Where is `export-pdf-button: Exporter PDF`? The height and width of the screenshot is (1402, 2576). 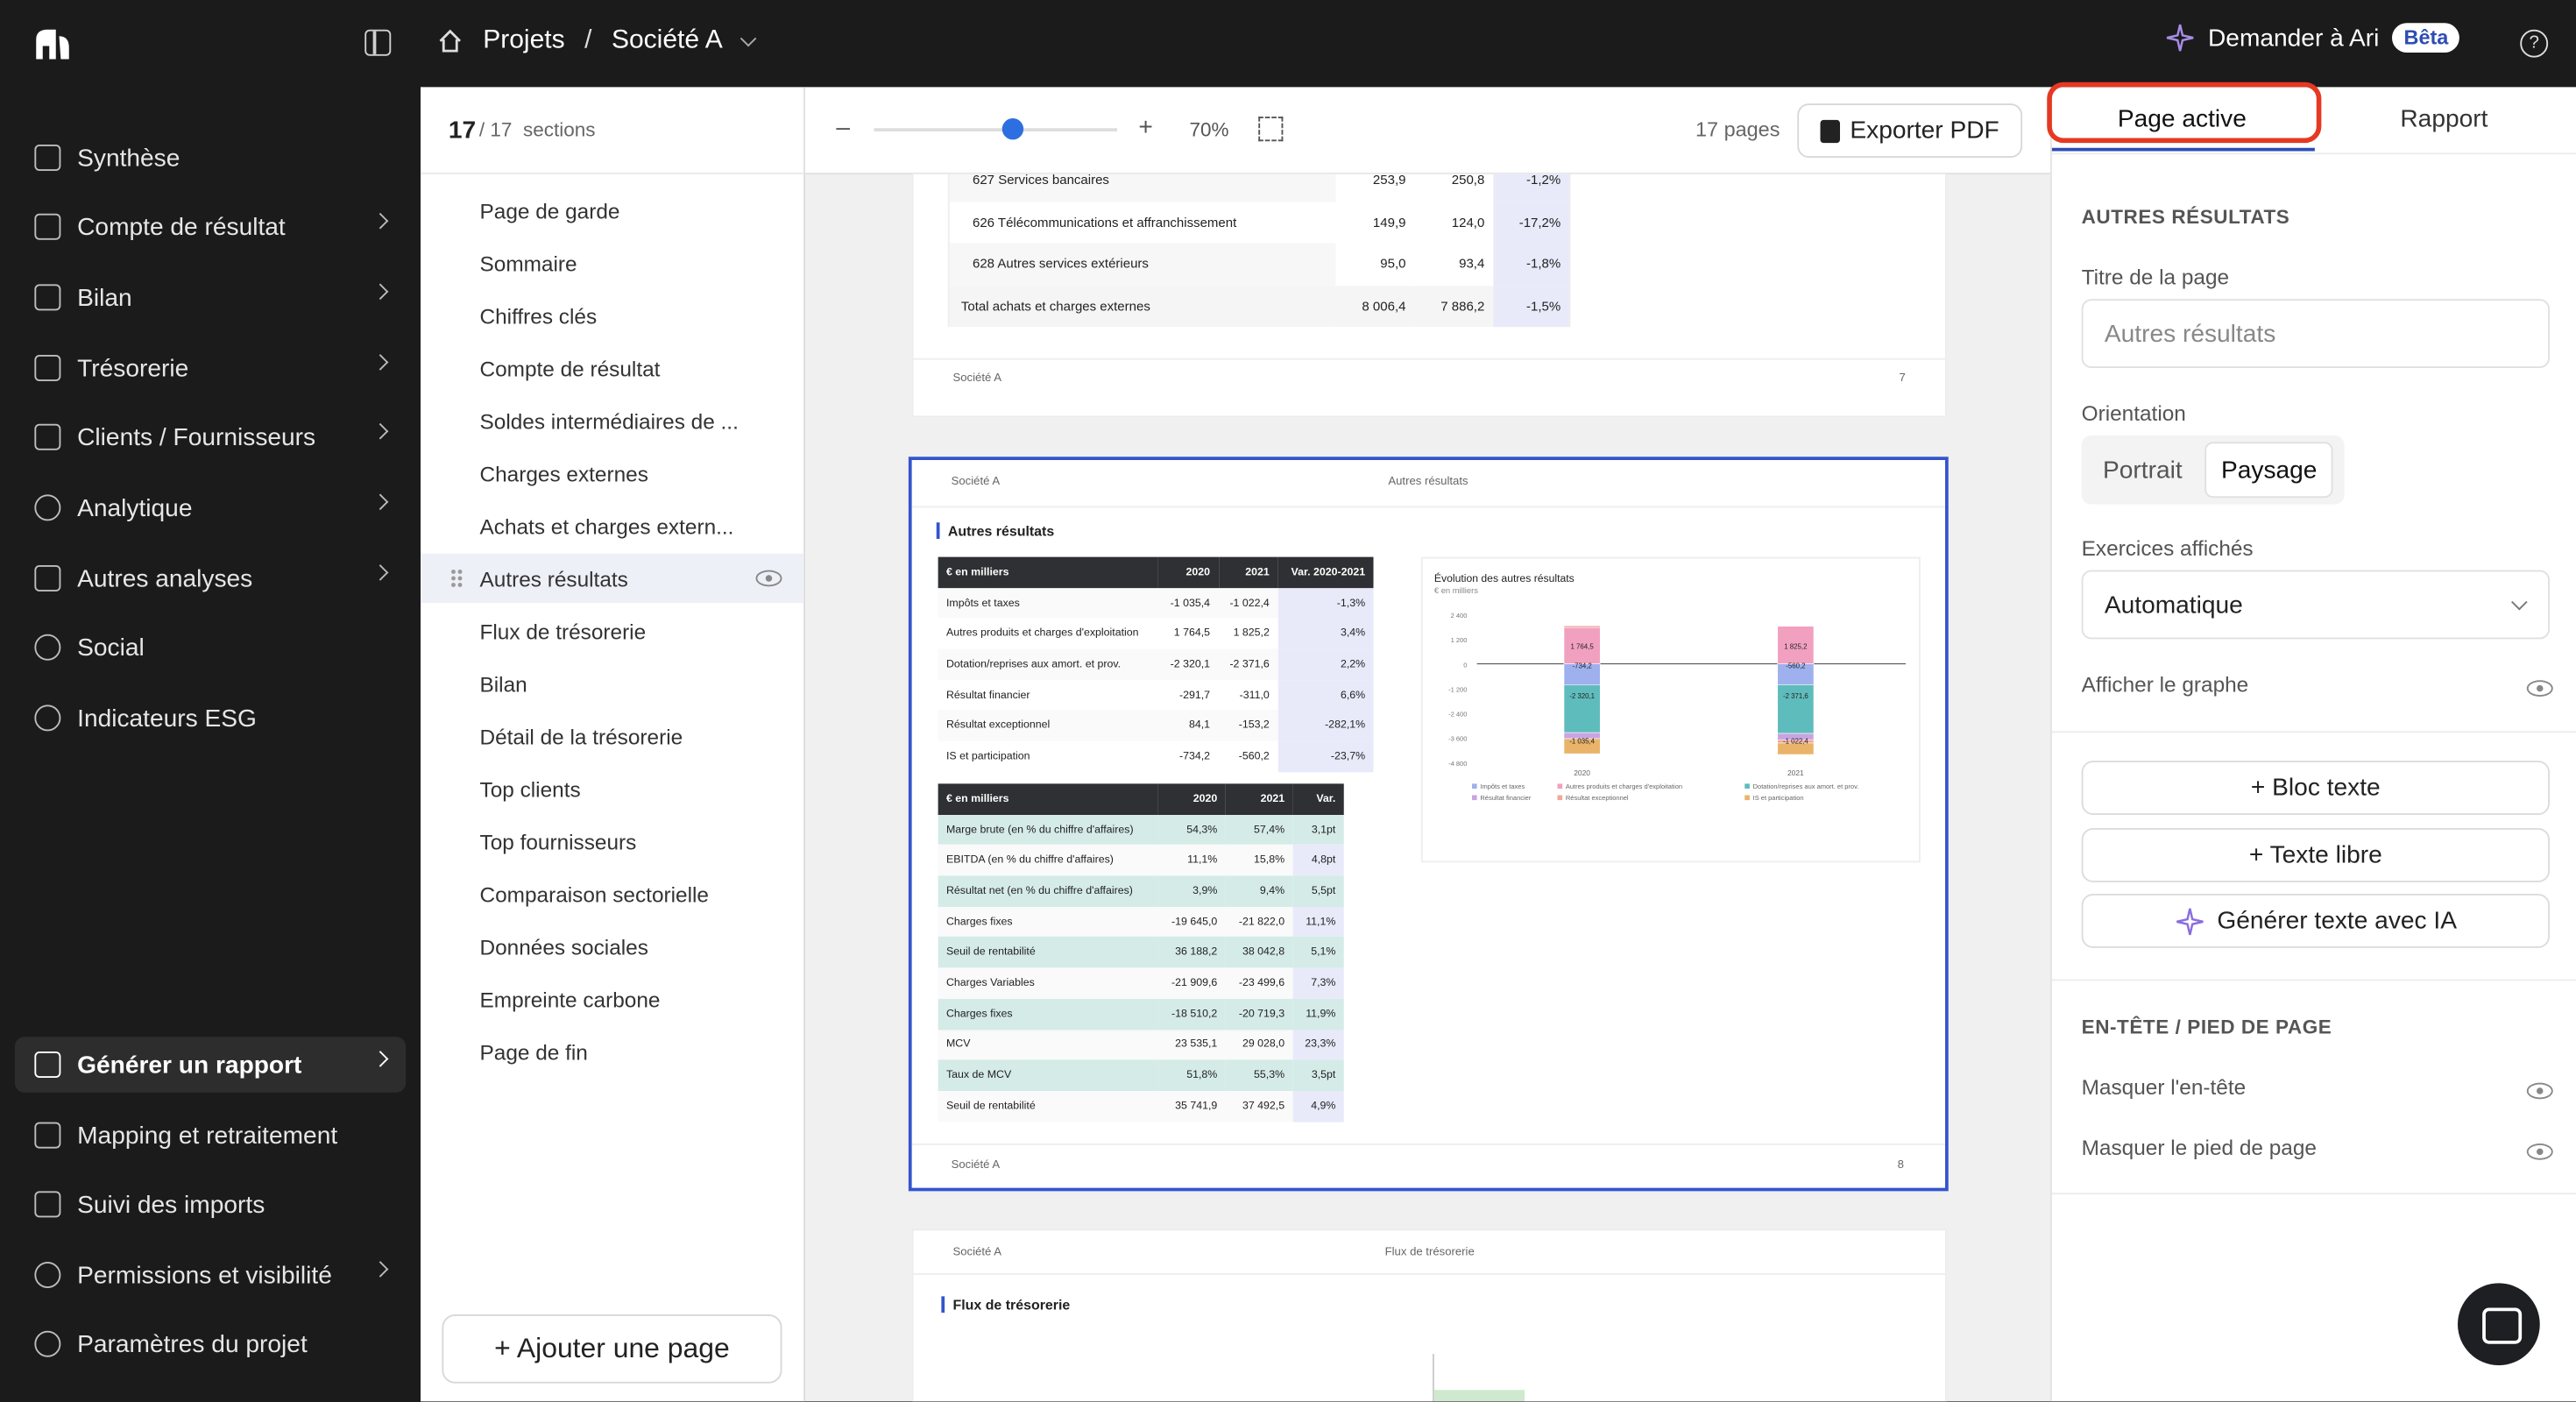 export-pdf-button: Exporter PDF is located at coordinates (1910, 130).